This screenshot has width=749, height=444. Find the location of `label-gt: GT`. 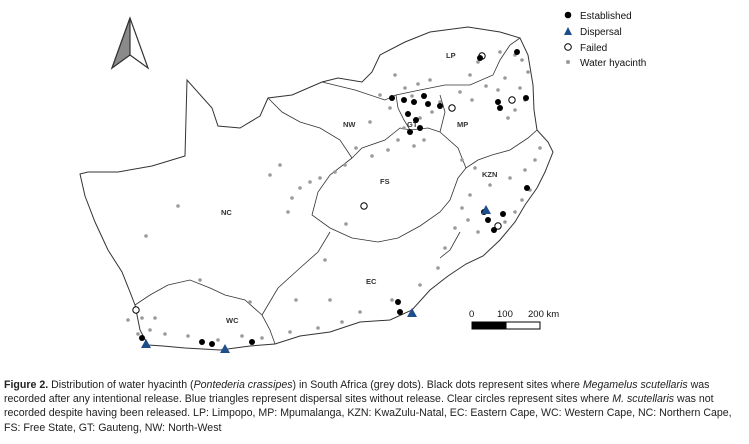

label-gt: GT is located at coordinates (412, 124).